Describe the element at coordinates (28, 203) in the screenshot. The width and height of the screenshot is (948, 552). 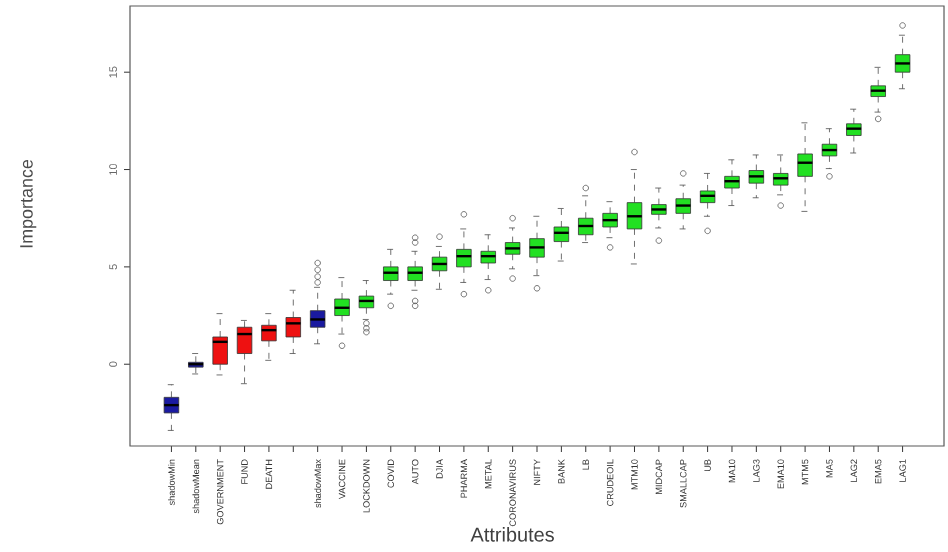
I see `y-axis-title: Importance` at that location.